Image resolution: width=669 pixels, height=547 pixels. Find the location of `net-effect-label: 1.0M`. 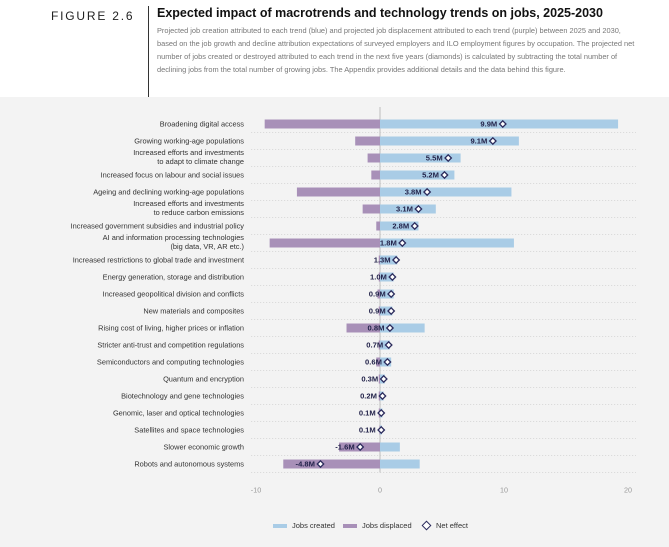

net-effect-label: 1.0M is located at coordinates (378, 277).